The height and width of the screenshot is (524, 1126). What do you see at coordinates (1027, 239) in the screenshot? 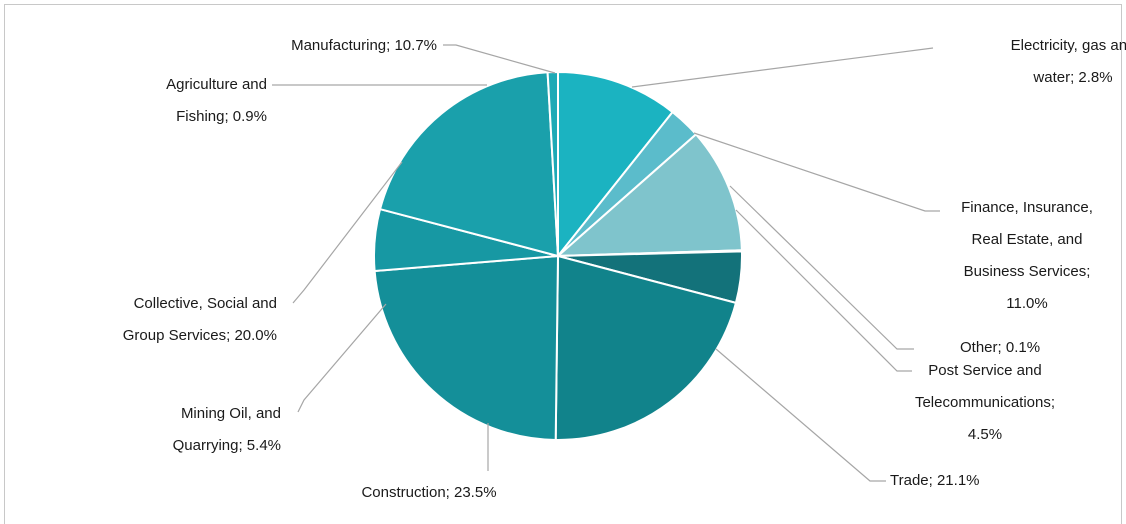
I see `data-label-line: Real Estate, and` at bounding box center [1027, 239].